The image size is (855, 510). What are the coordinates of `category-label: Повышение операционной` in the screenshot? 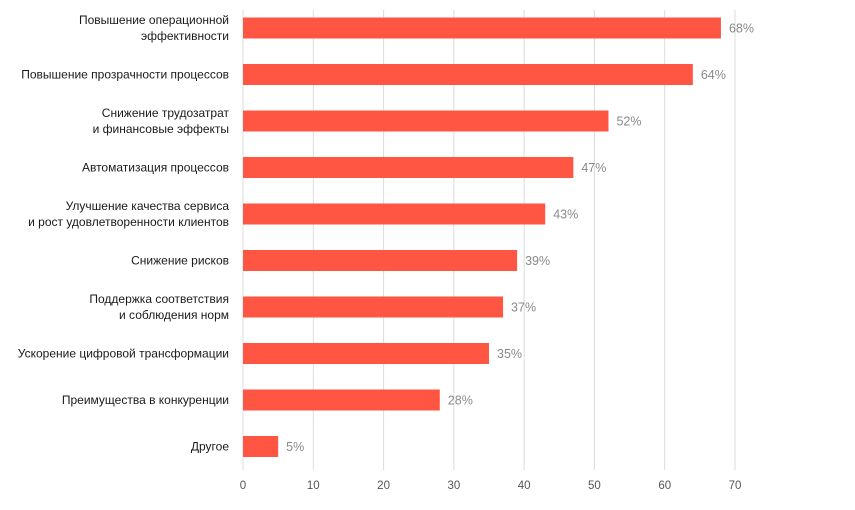 It's located at (154, 20).